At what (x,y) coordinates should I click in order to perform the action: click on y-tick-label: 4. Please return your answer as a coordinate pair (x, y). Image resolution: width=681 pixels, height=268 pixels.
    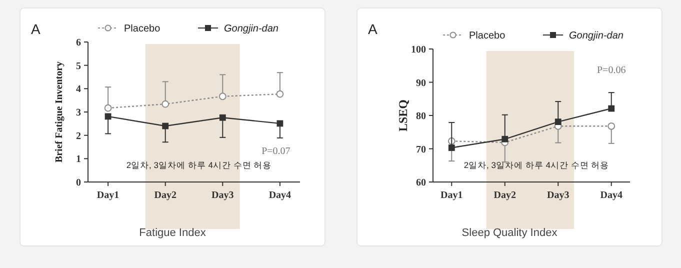
    Looking at the image, I should click on (78, 90).